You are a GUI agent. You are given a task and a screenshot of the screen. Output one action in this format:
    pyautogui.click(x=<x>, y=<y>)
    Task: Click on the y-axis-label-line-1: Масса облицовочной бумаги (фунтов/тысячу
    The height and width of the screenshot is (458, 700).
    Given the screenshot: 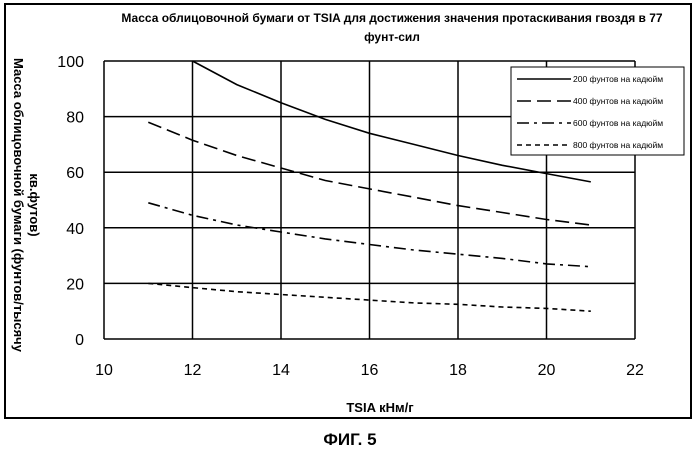 What is the action you would take?
    pyautogui.click(x=18, y=205)
    